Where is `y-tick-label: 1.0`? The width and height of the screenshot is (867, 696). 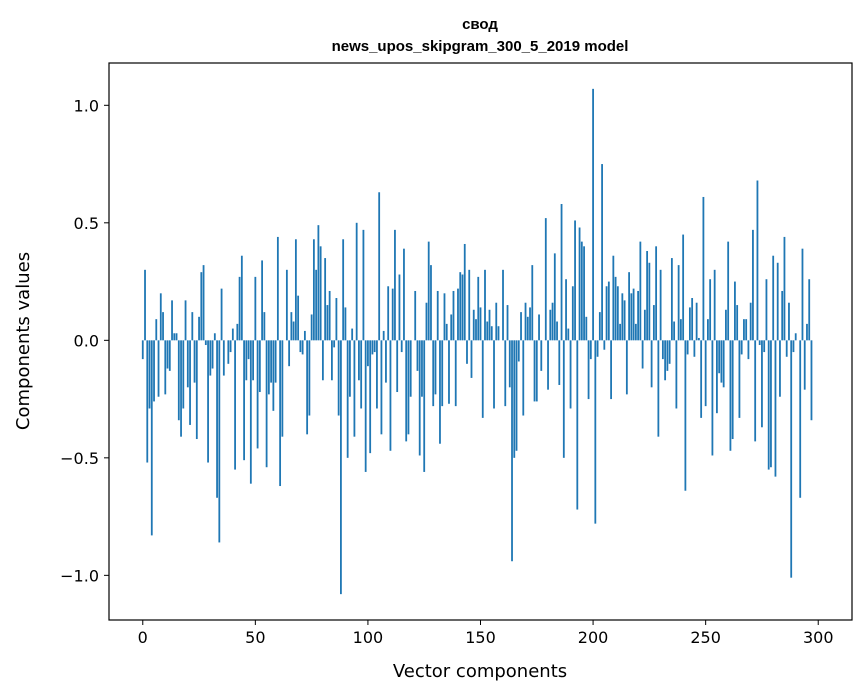 y-tick-label: 1.0 is located at coordinates (86, 105).